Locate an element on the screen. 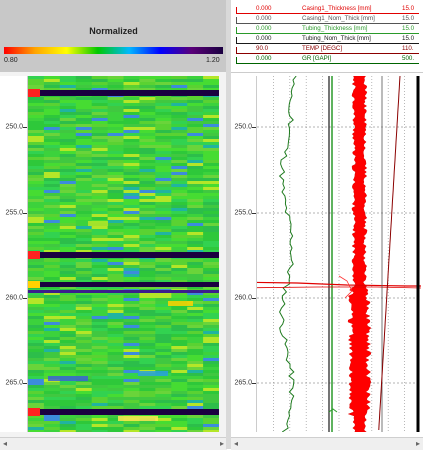 This screenshot has width=423, height=450. panel-divider is located at coordinates (228, 224).